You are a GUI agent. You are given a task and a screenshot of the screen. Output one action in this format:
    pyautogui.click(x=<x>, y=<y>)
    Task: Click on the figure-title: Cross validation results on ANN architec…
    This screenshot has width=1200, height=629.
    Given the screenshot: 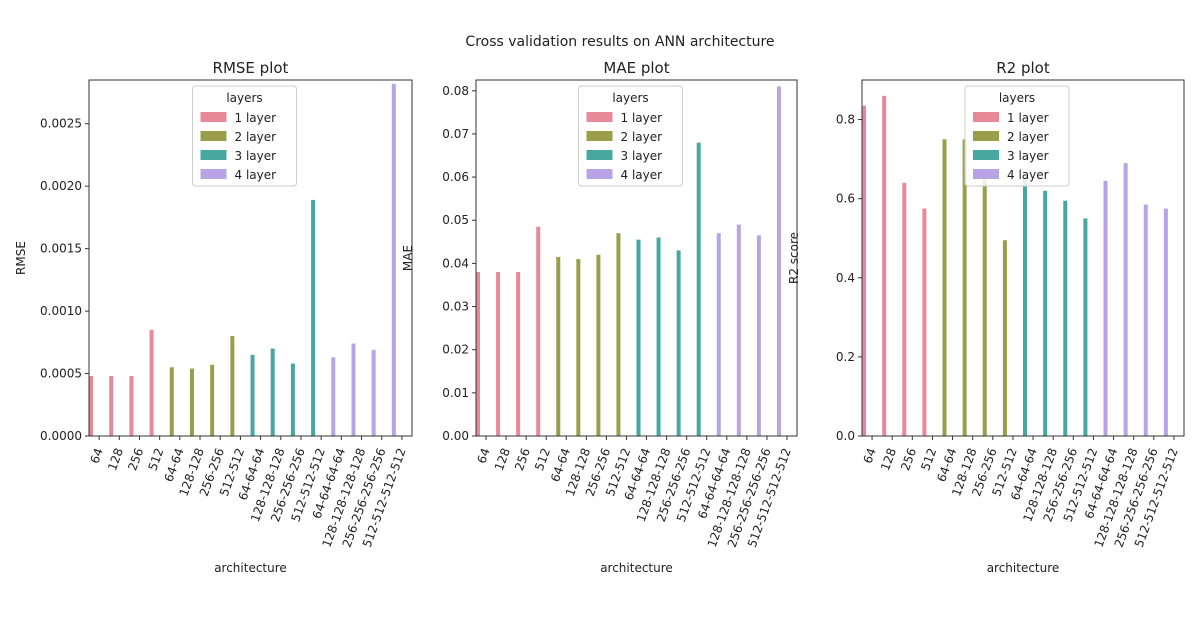 What is the action you would take?
    pyautogui.click(x=619, y=42)
    